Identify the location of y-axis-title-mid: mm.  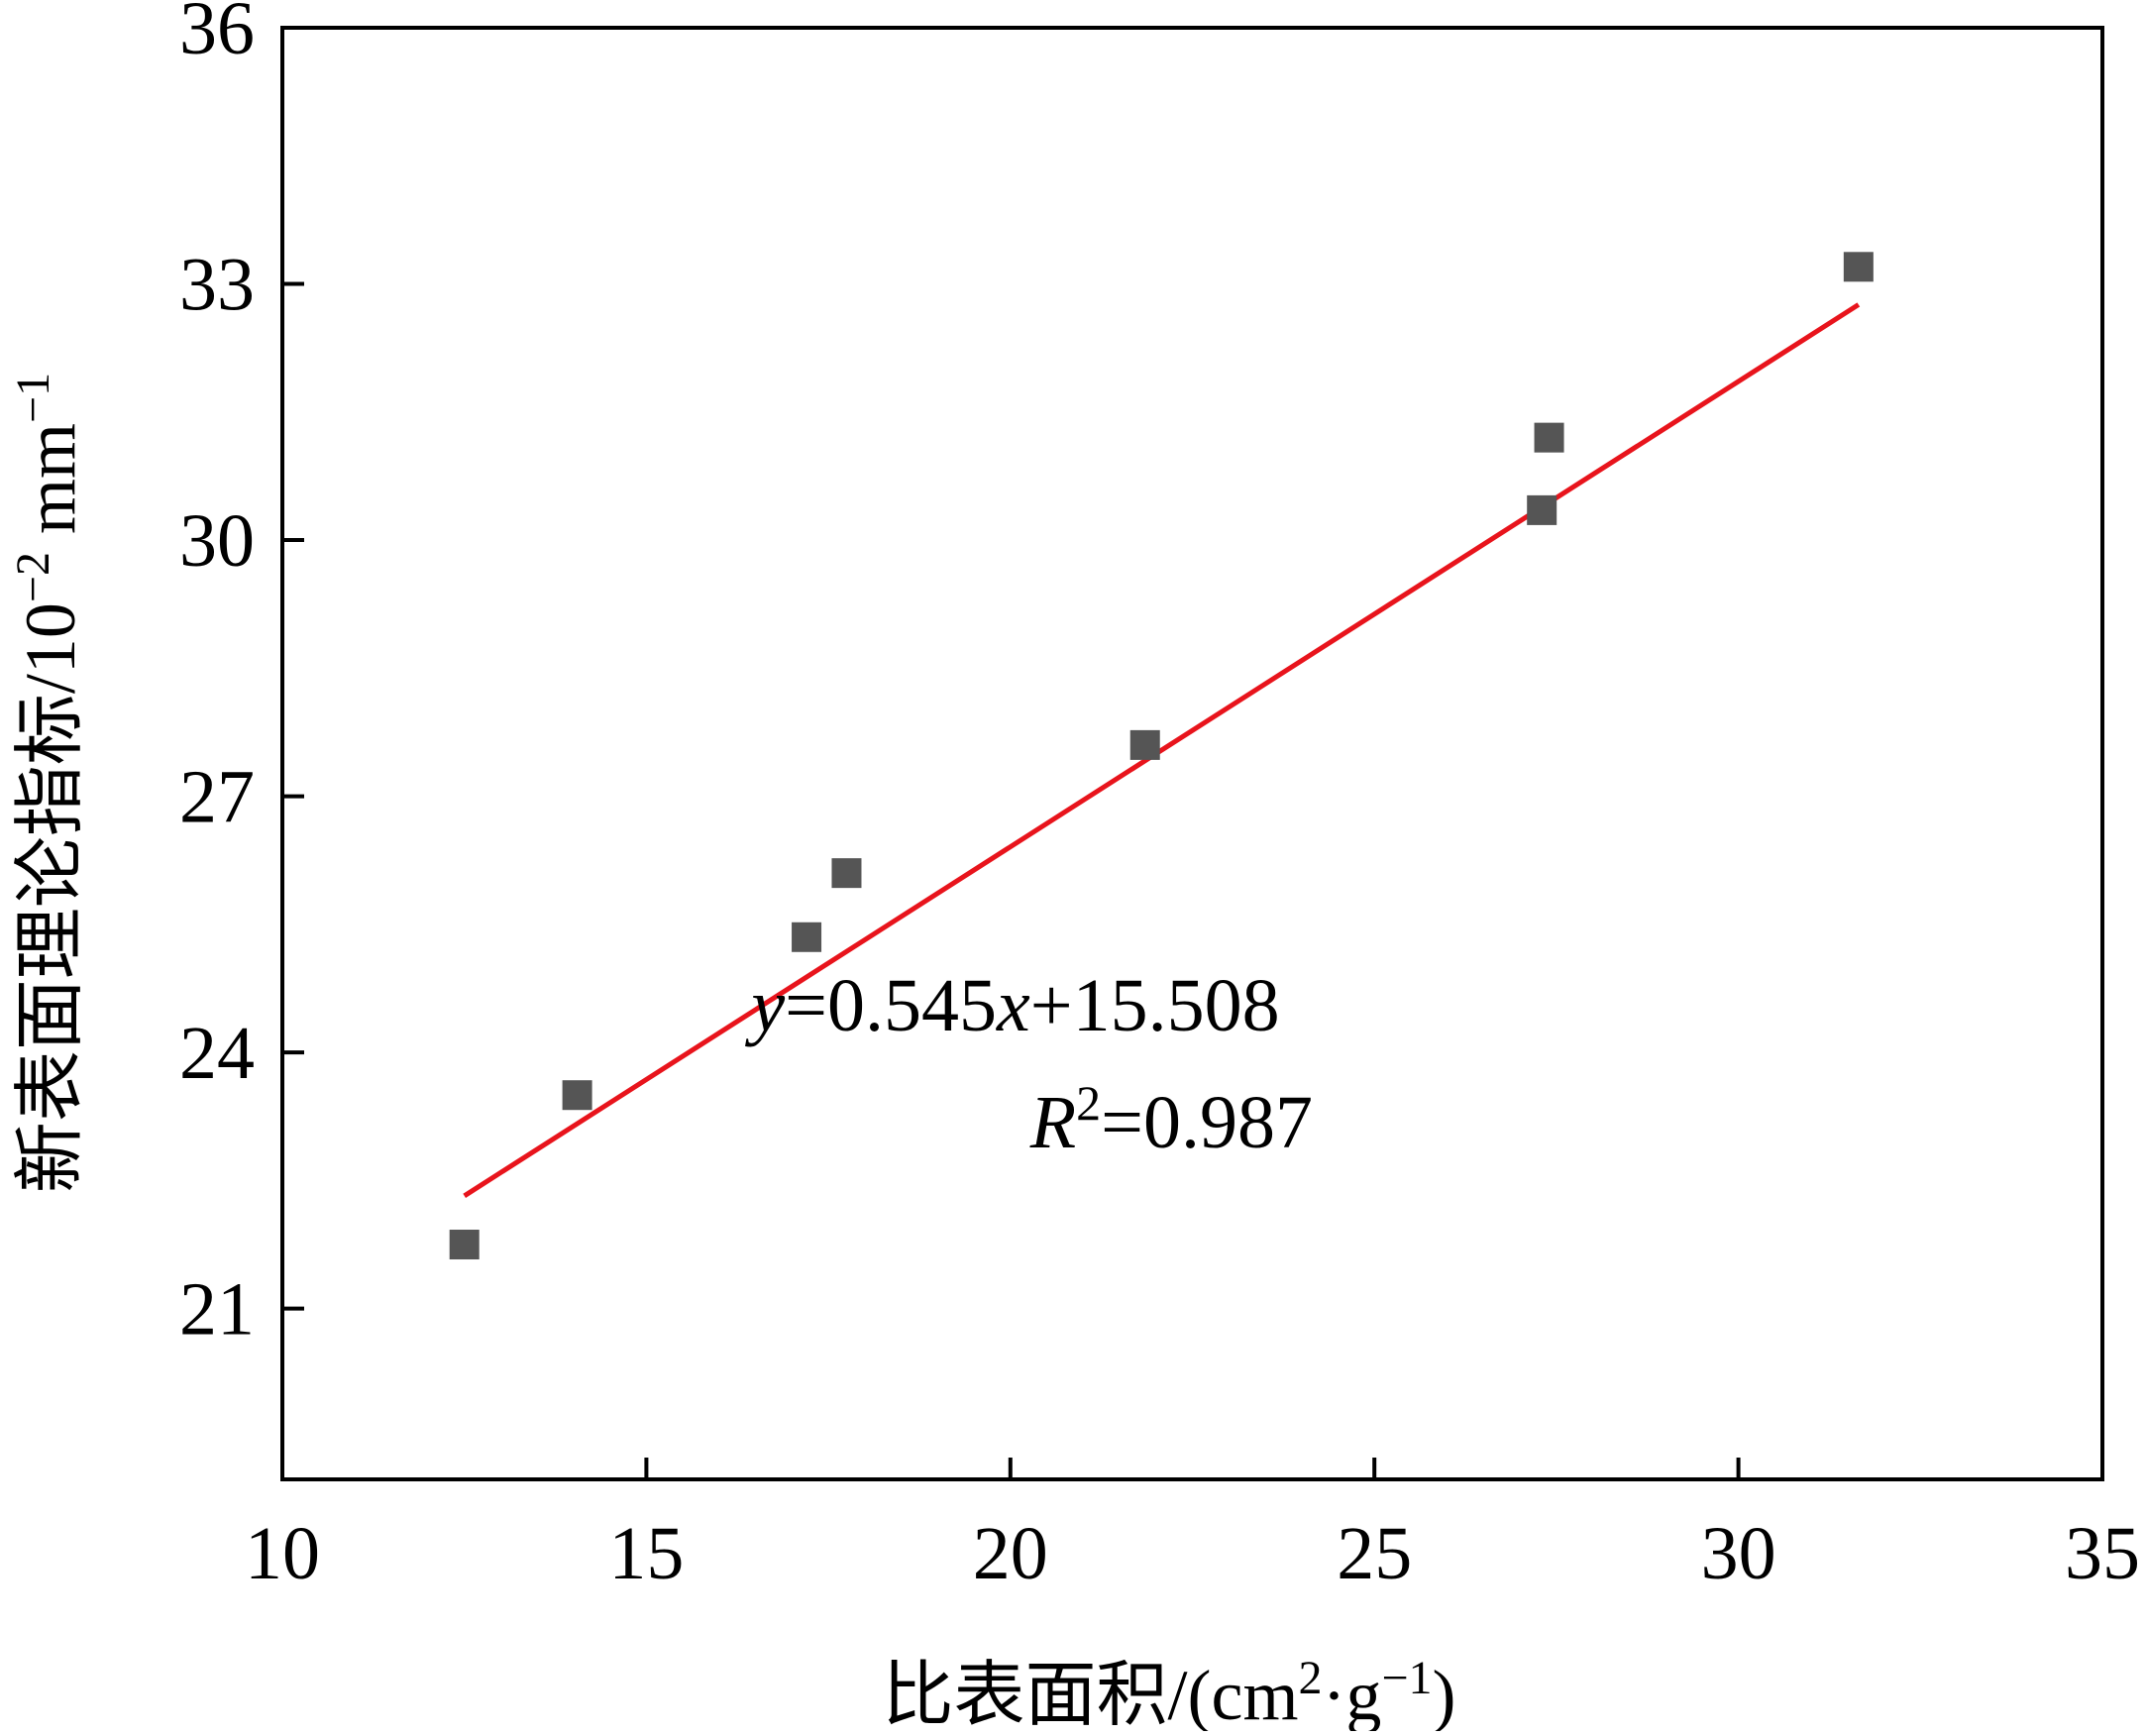
(51, 487).